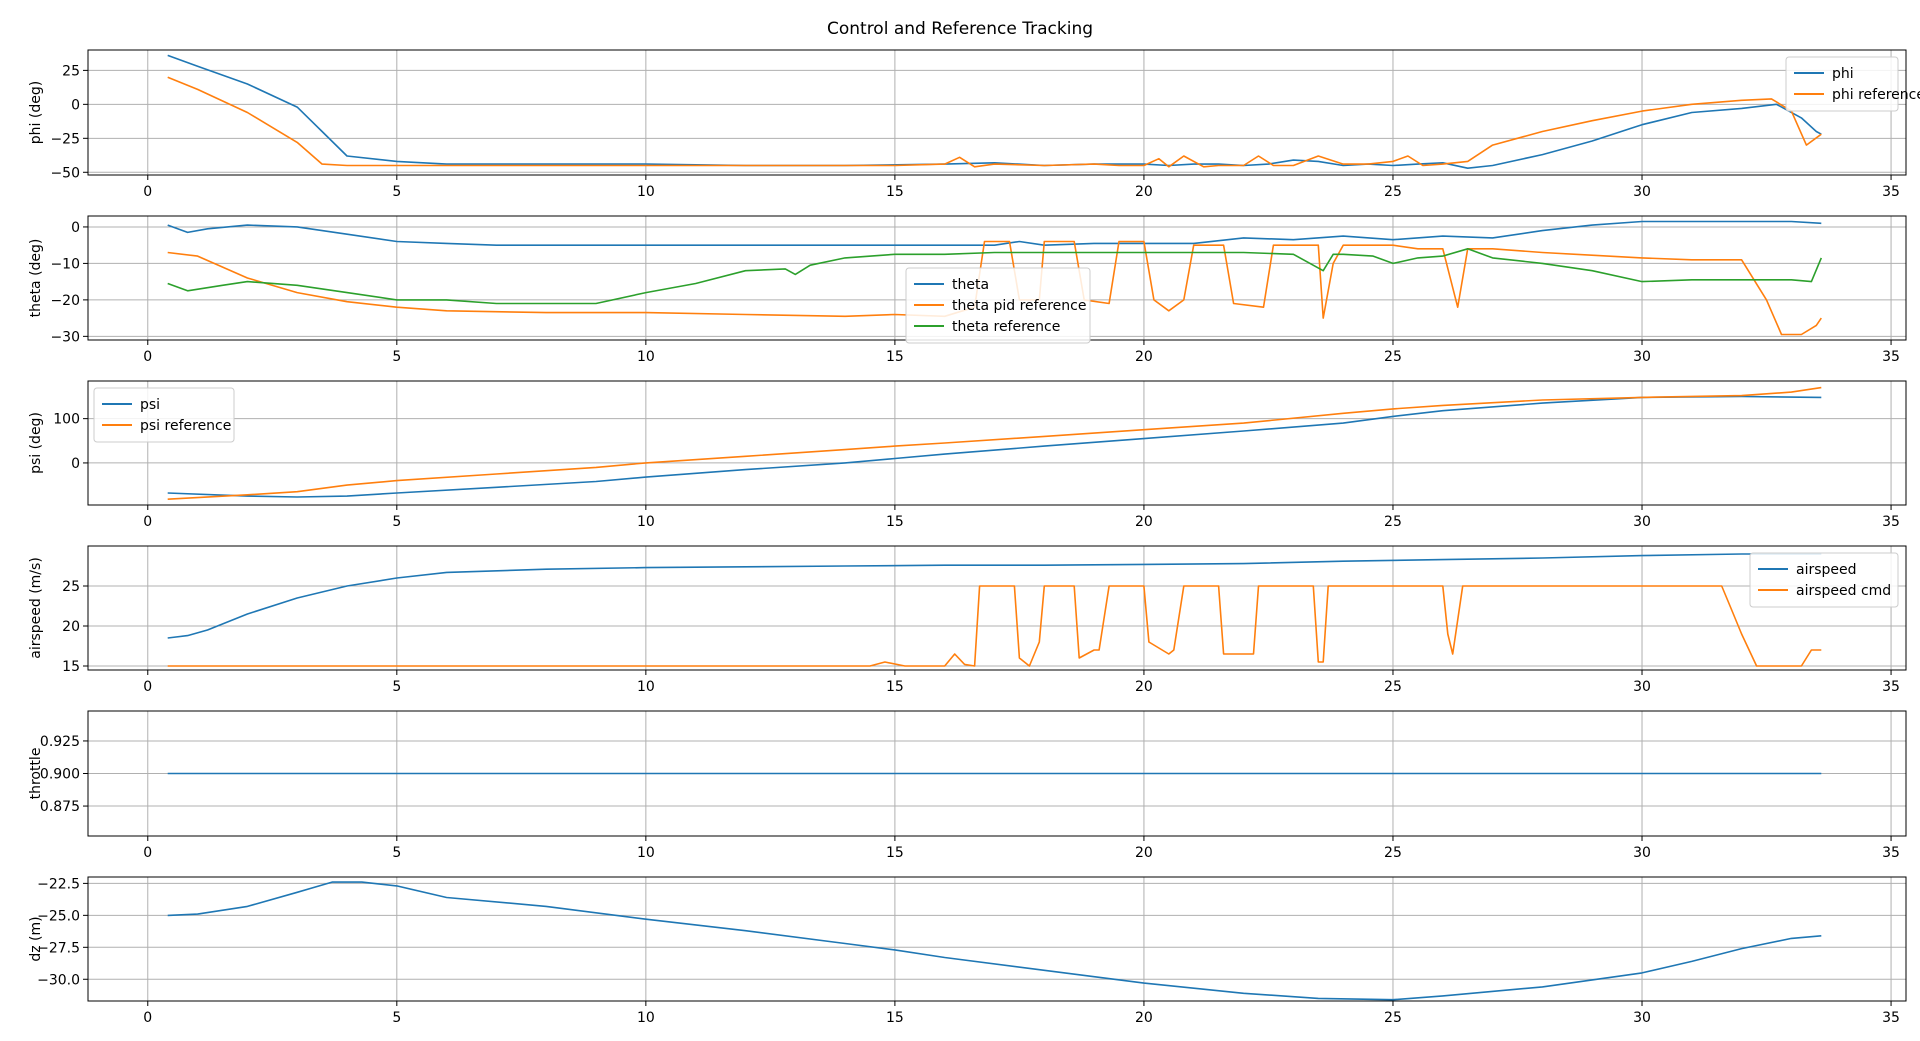  What do you see at coordinates (58, 948) in the screenshot?
I see `y-tick-label: −27.5` at bounding box center [58, 948].